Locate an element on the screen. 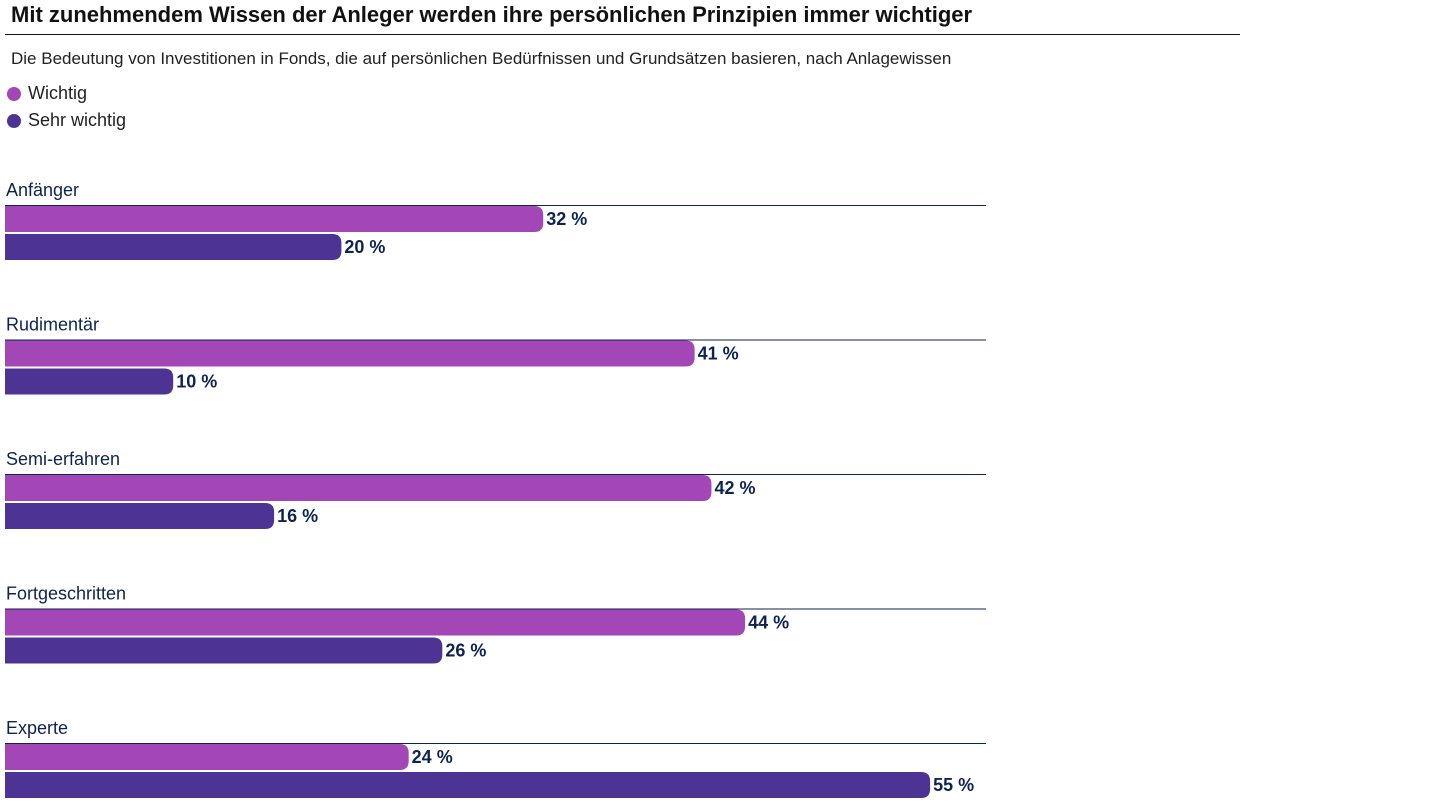 The width and height of the screenshot is (1435, 807). legend-item-wichtig: Wichtig is located at coordinates (66, 93).